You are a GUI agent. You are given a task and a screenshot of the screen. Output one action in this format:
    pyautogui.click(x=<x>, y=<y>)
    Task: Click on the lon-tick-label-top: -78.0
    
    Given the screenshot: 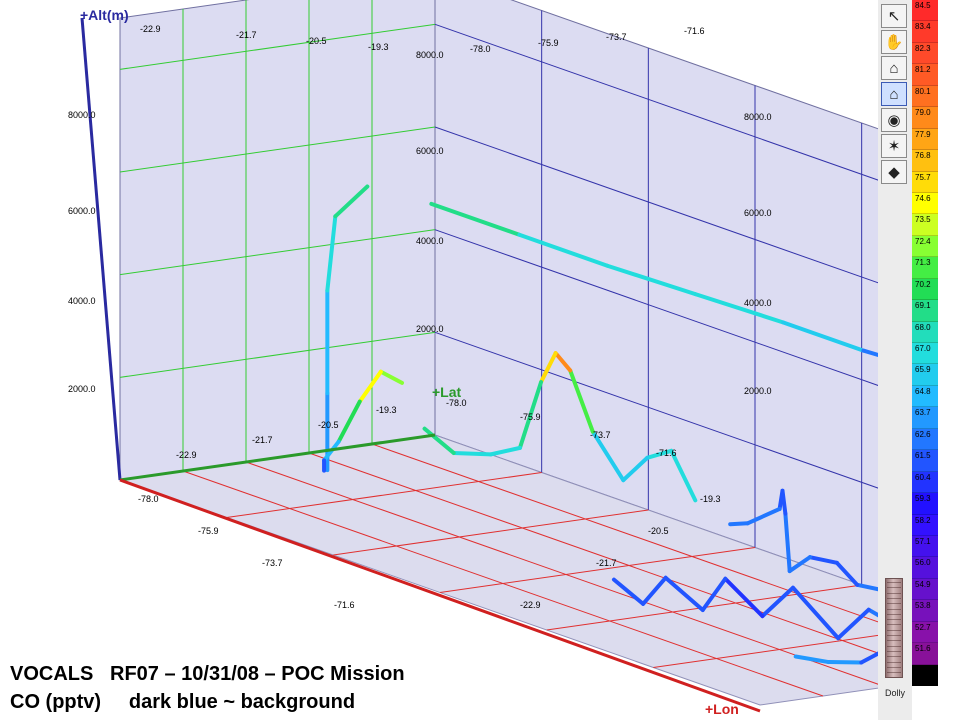 What is the action you would take?
    pyautogui.click(x=480, y=49)
    